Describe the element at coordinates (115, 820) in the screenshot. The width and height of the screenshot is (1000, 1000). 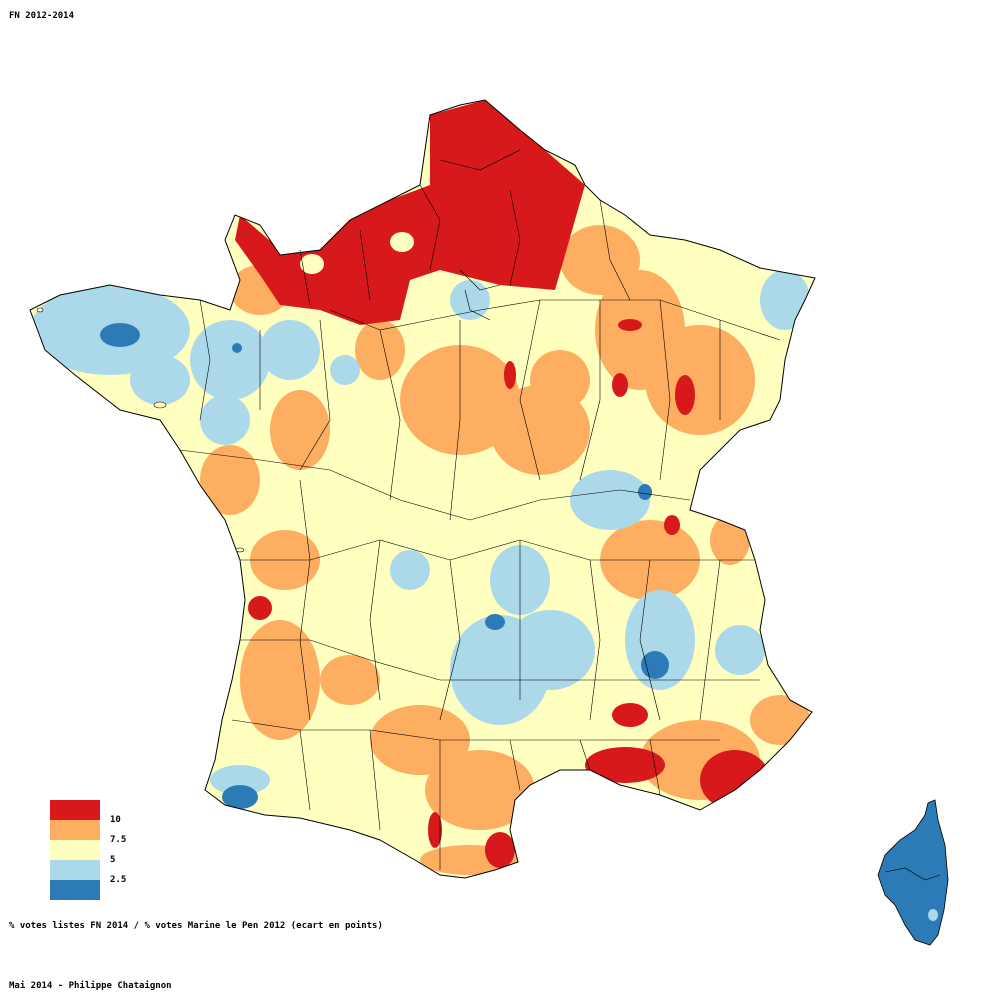
I see `legend-label-10: 10` at that location.